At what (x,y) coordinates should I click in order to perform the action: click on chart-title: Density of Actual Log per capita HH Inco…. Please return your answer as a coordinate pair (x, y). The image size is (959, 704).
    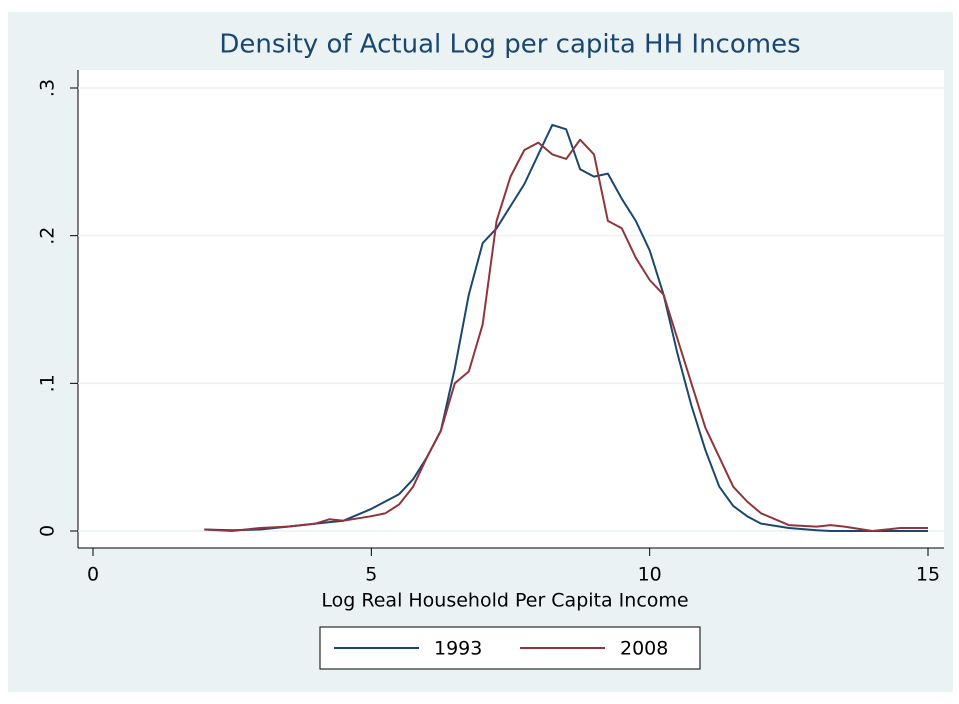
    Looking at the image, I should click on (509, 45).